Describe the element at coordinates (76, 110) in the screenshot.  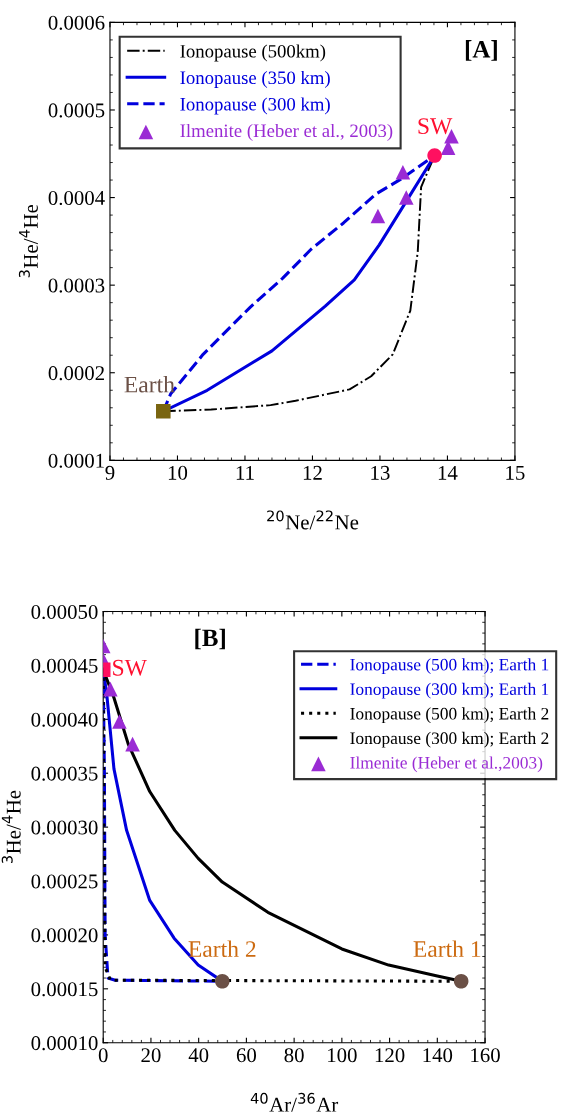
I see `y-tick-label: 0.0005` at that location.